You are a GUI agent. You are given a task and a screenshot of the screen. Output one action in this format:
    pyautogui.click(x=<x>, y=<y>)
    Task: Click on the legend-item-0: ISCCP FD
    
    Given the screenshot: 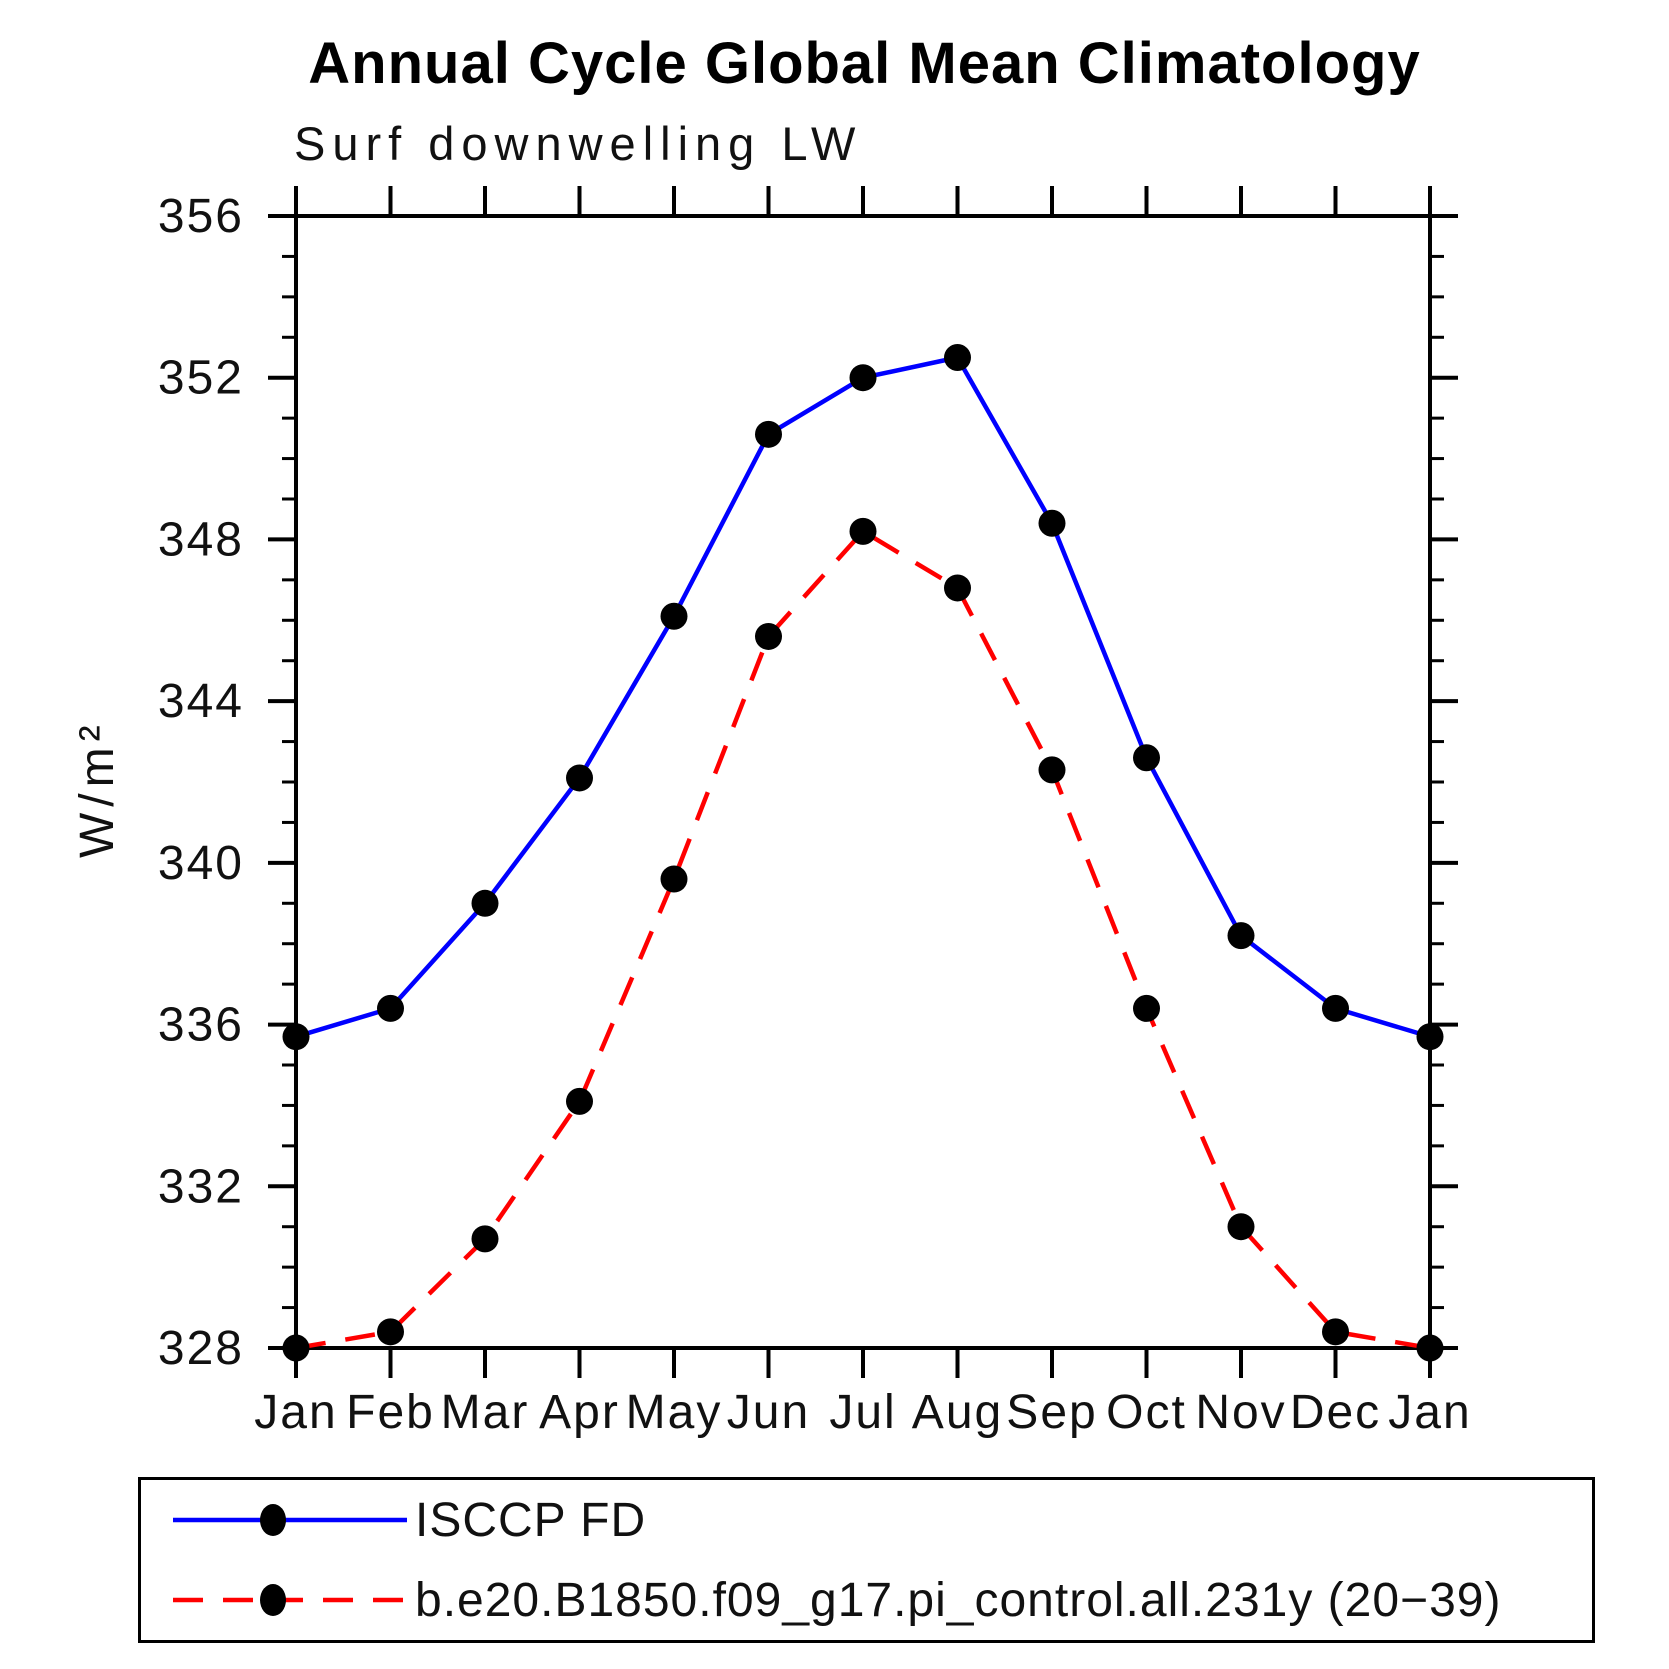 What is the action you would take?
    pyautogui.click(x=866, y=1520)
    